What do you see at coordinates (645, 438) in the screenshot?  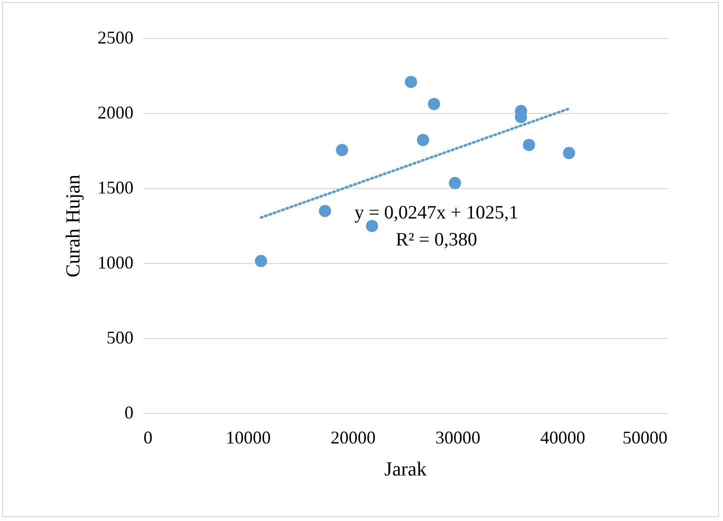 I see `x-tick-label: 50000` at bounding box center [645, 438].